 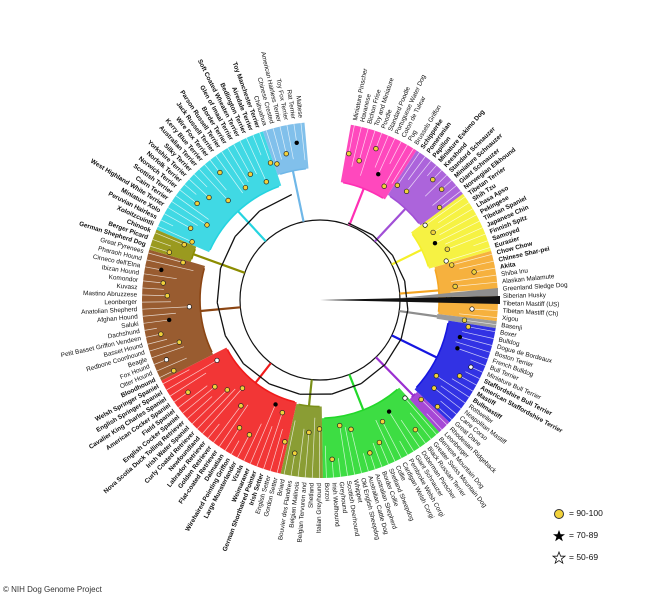 What do you see at coordinates (525, 296) in the screenshot?
I see `breed-label: Siberian Husky` at bounding box center [525, 296].